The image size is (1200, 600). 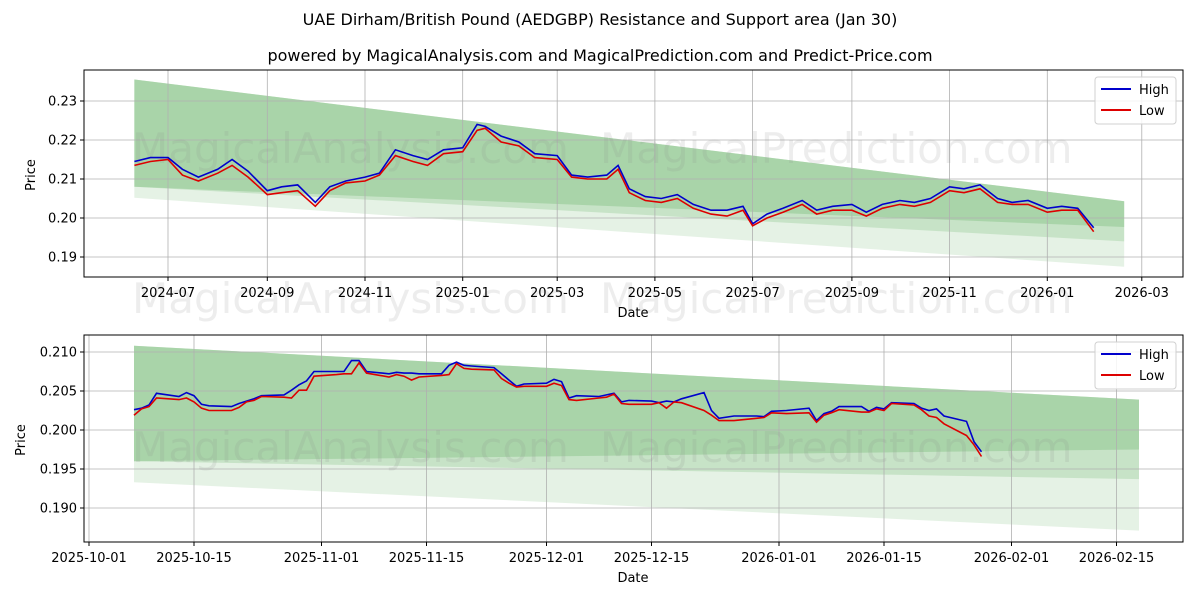 I want to click on x-tick-label: 2025-01, so click(x=463, y=293).